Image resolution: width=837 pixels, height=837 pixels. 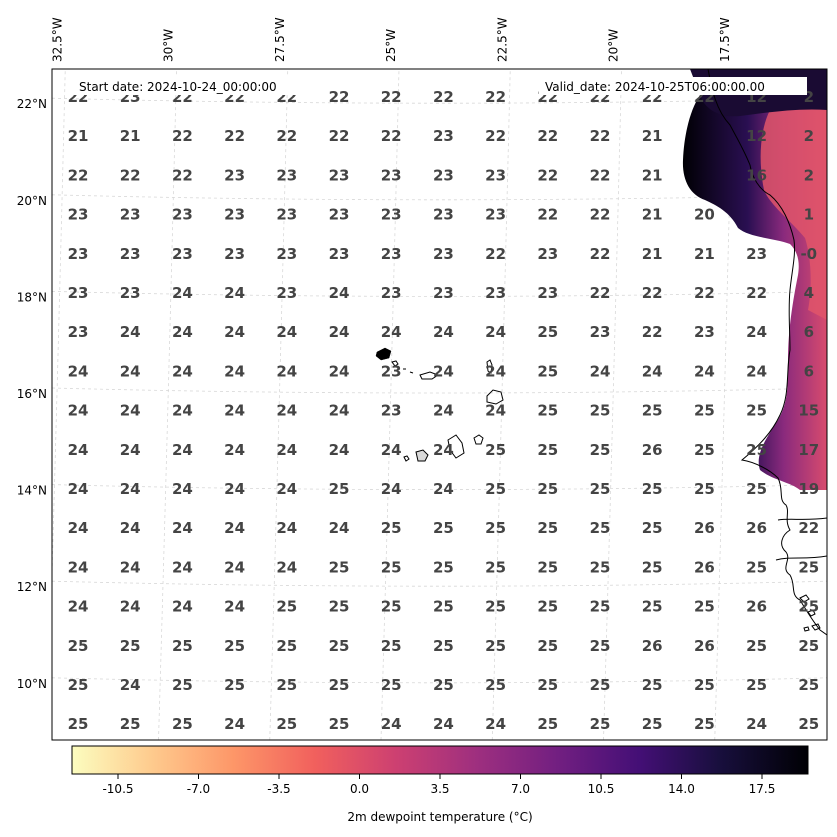 I want to click on station-value: 16, so click(x=756, y=175).